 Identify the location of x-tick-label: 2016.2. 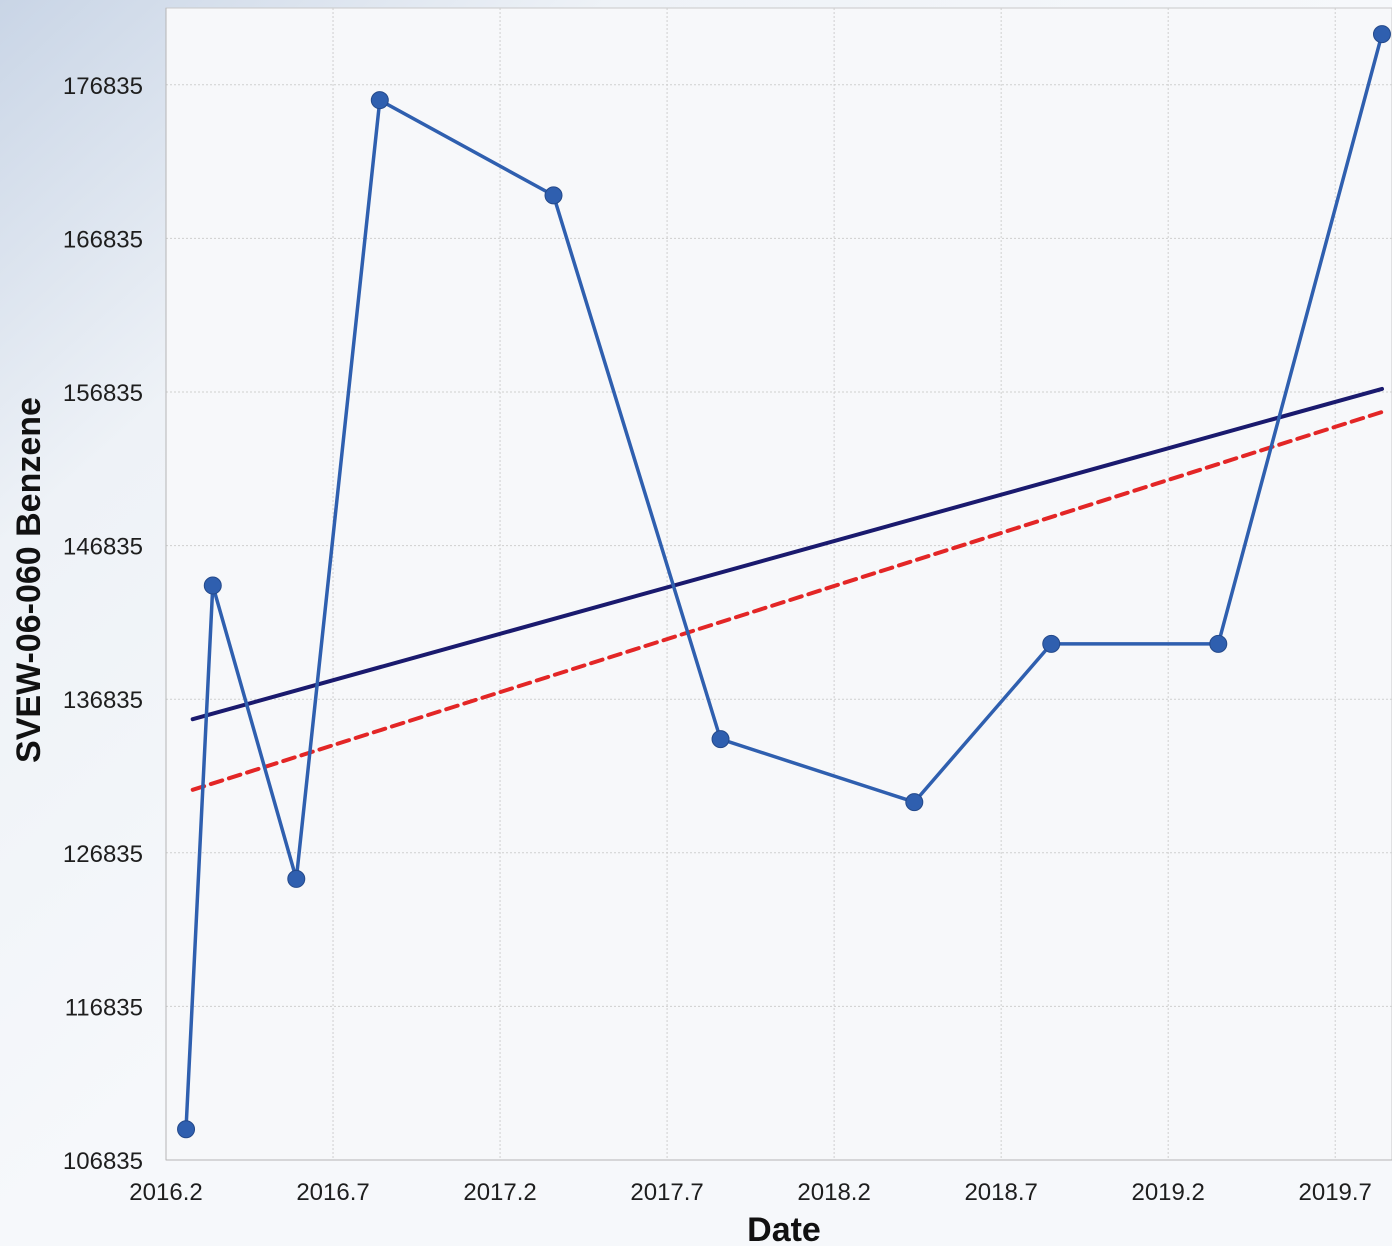
(165, 1192).